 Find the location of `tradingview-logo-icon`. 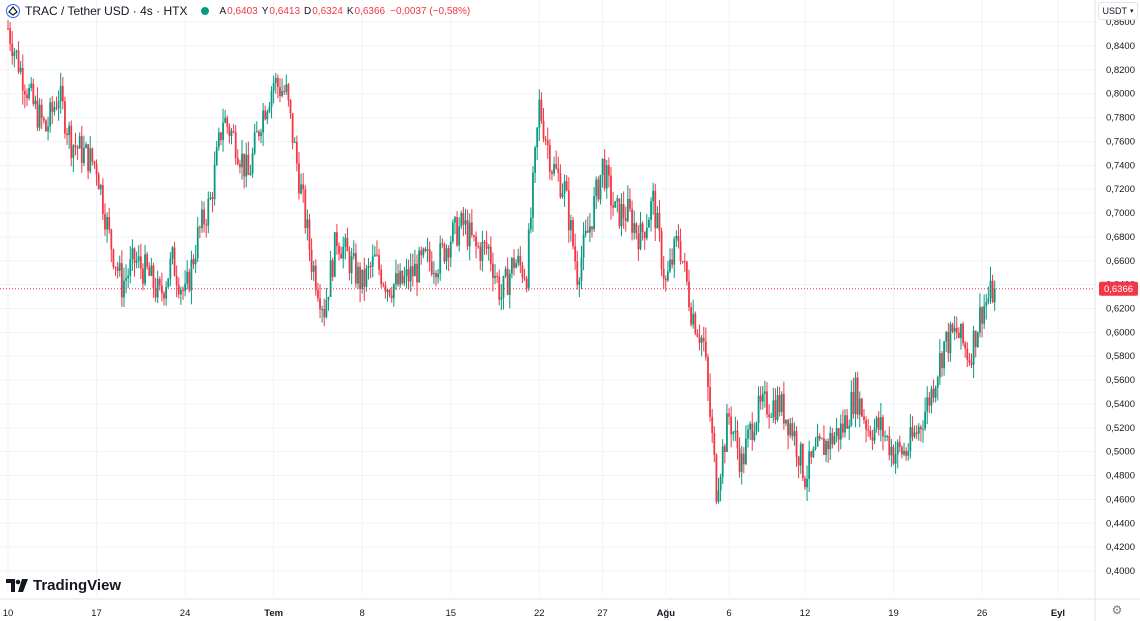

tradingview-logo-icon is located at coordinates (17, 585).